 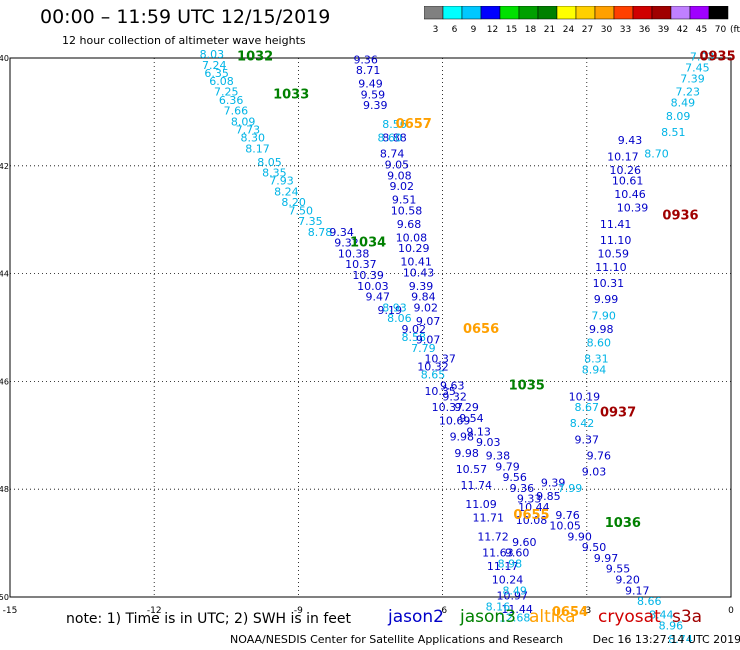 What do you see at coordinates (399, 175) in the screenshot?
I see `wave-height-label: 9.08` at bounding box center [399, 175].